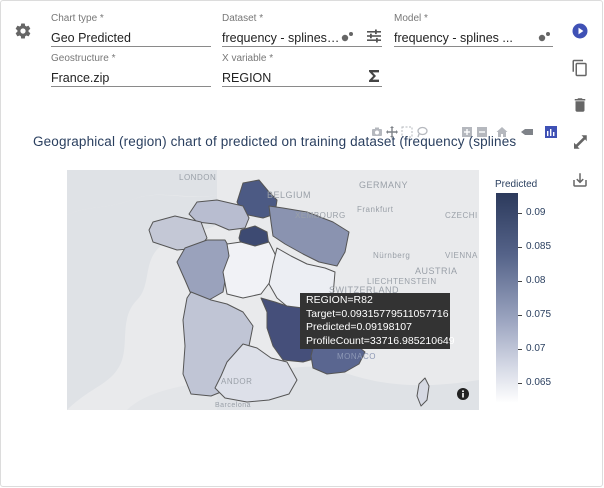  What do you see at coordinates (198, 177) in the screenshot?
I see `map-label-london: LONDON` at bounding box center [198, 177].